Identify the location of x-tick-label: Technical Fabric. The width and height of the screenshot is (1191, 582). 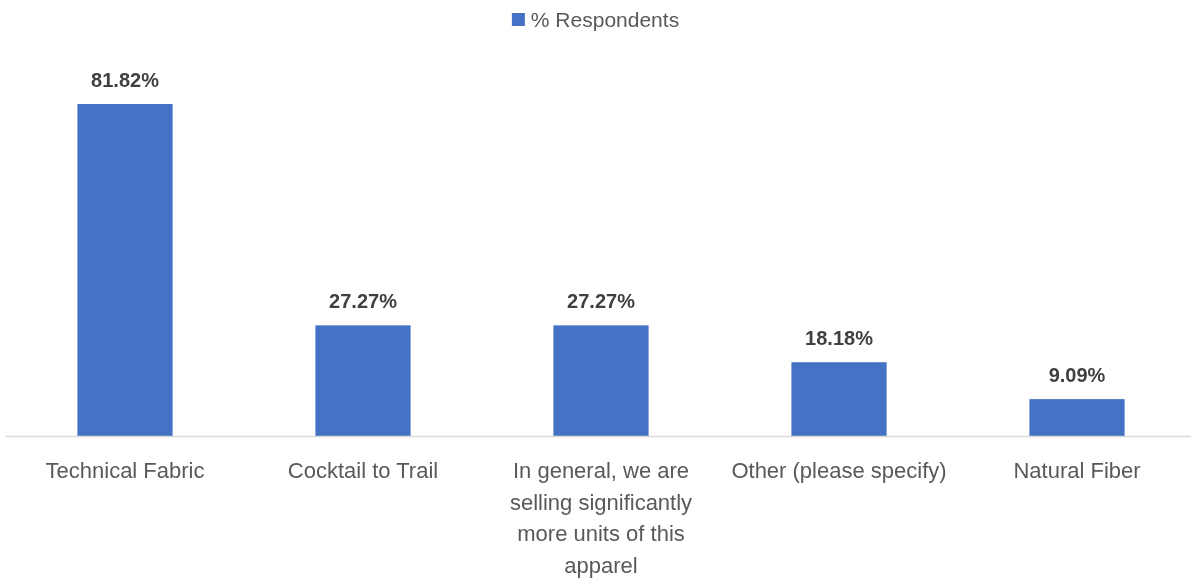
(125, 470).